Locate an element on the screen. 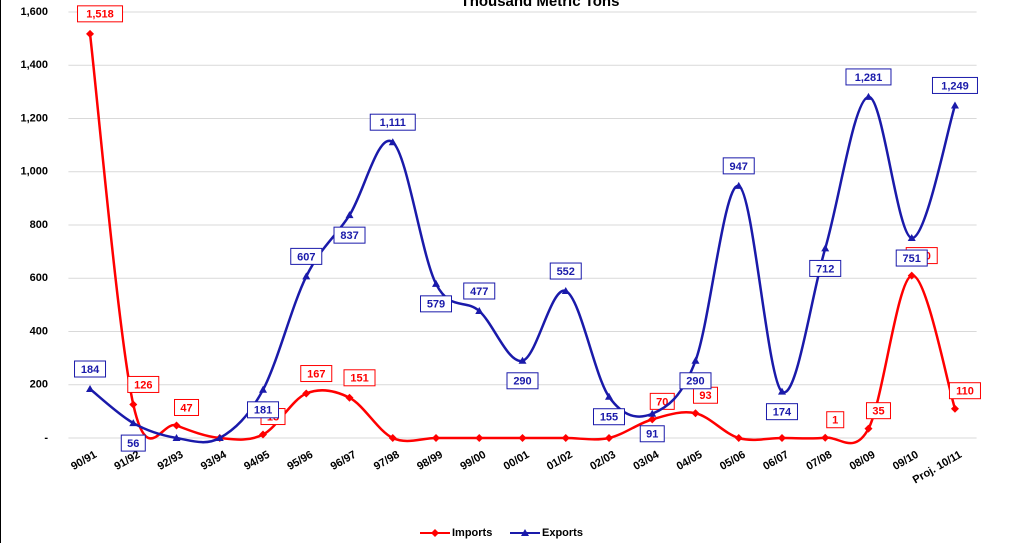 The image size is (1019, 543). data-label: 947 is located at coordinates (738, 166).